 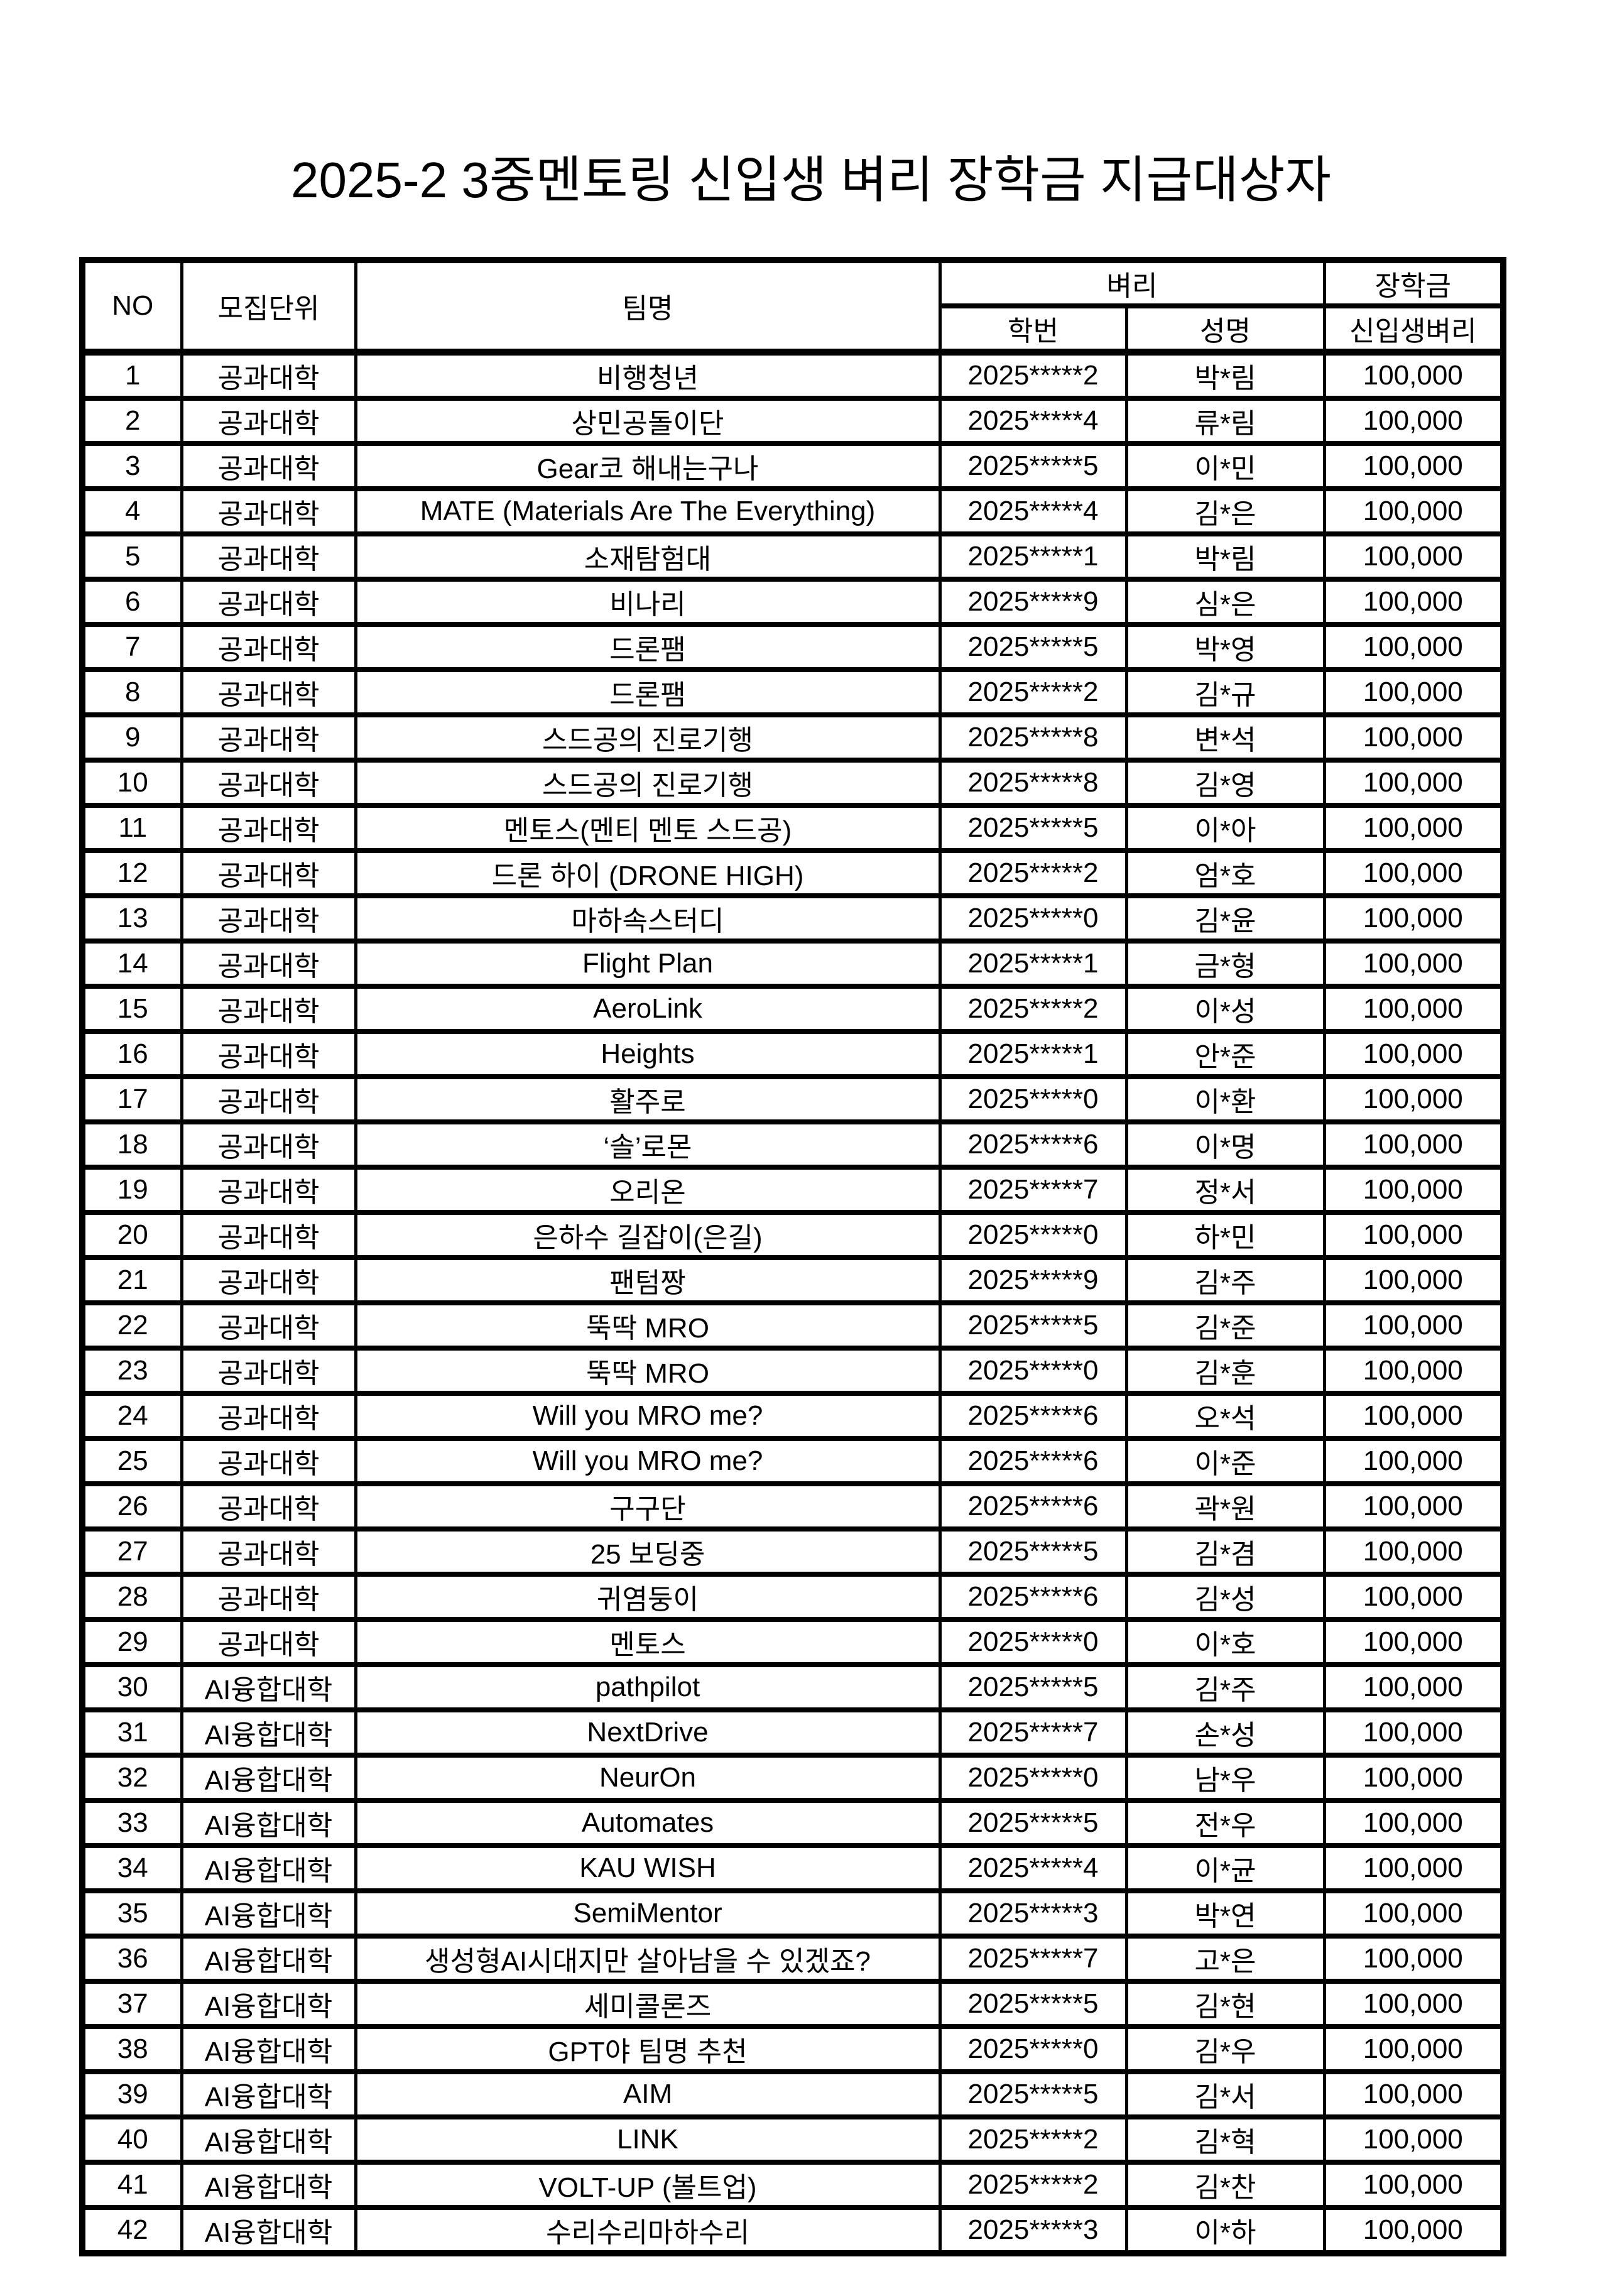 I want to click on cell-no: 27, so click(x=131, y=1551).